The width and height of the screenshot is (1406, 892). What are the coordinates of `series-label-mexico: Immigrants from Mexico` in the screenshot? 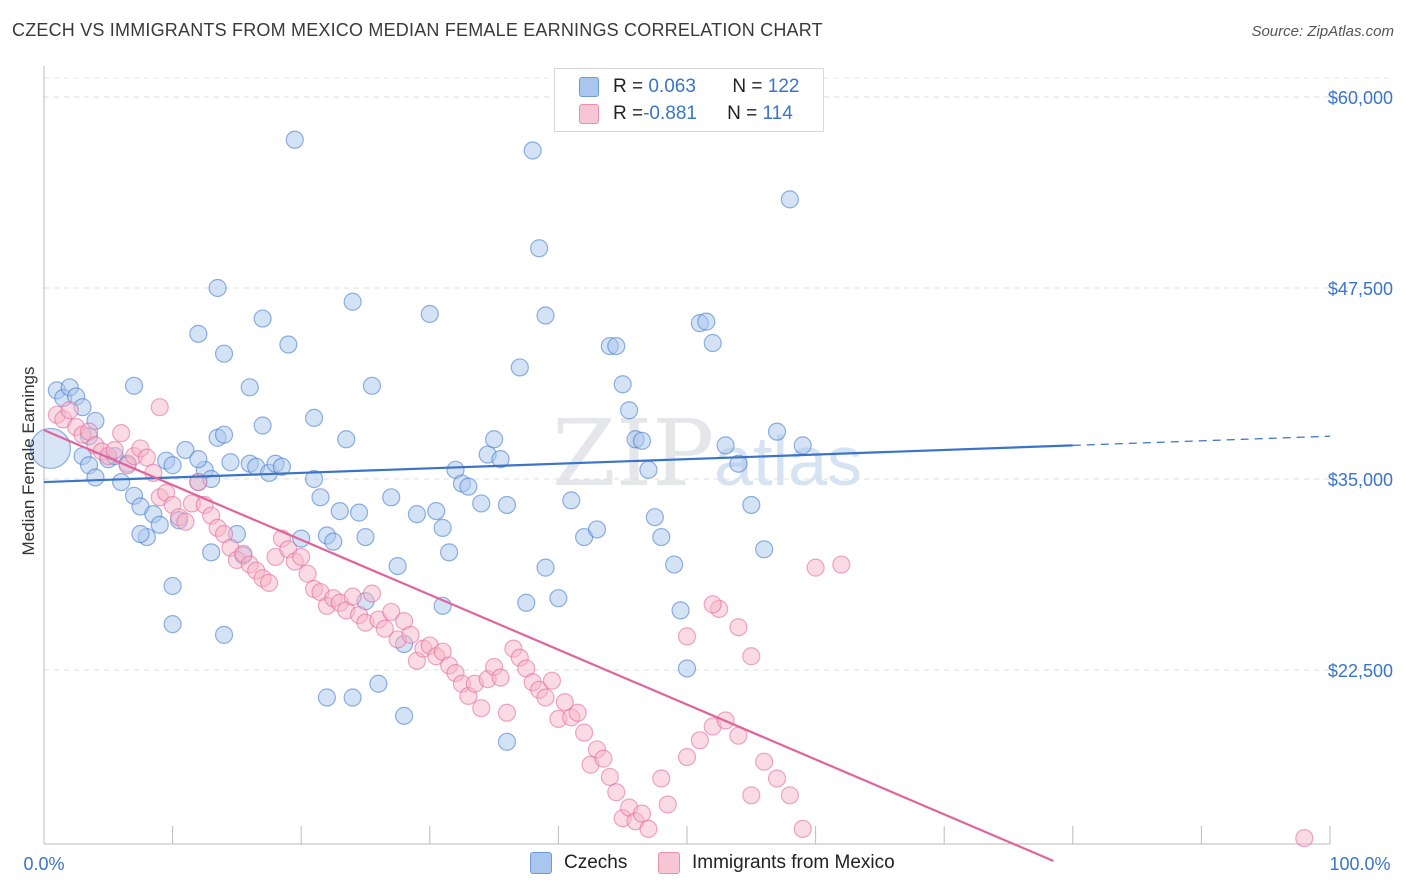 It's located at (793, 862).